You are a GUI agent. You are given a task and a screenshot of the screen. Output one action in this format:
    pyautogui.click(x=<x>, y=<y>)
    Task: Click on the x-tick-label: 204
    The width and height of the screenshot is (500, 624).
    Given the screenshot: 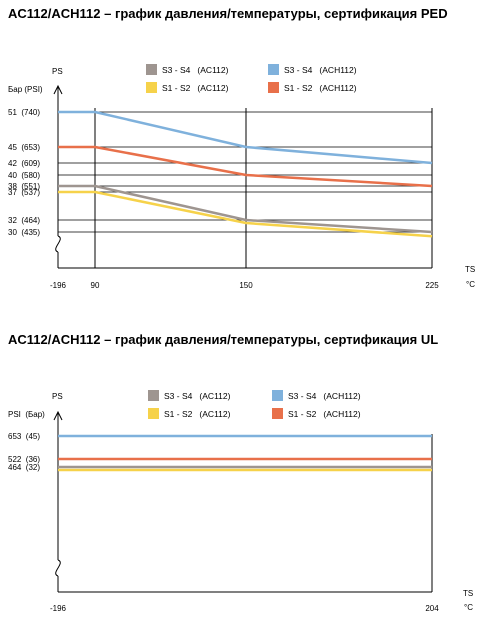 What is the action you would take?
    pyautogui.click(x=432, y=608)
    